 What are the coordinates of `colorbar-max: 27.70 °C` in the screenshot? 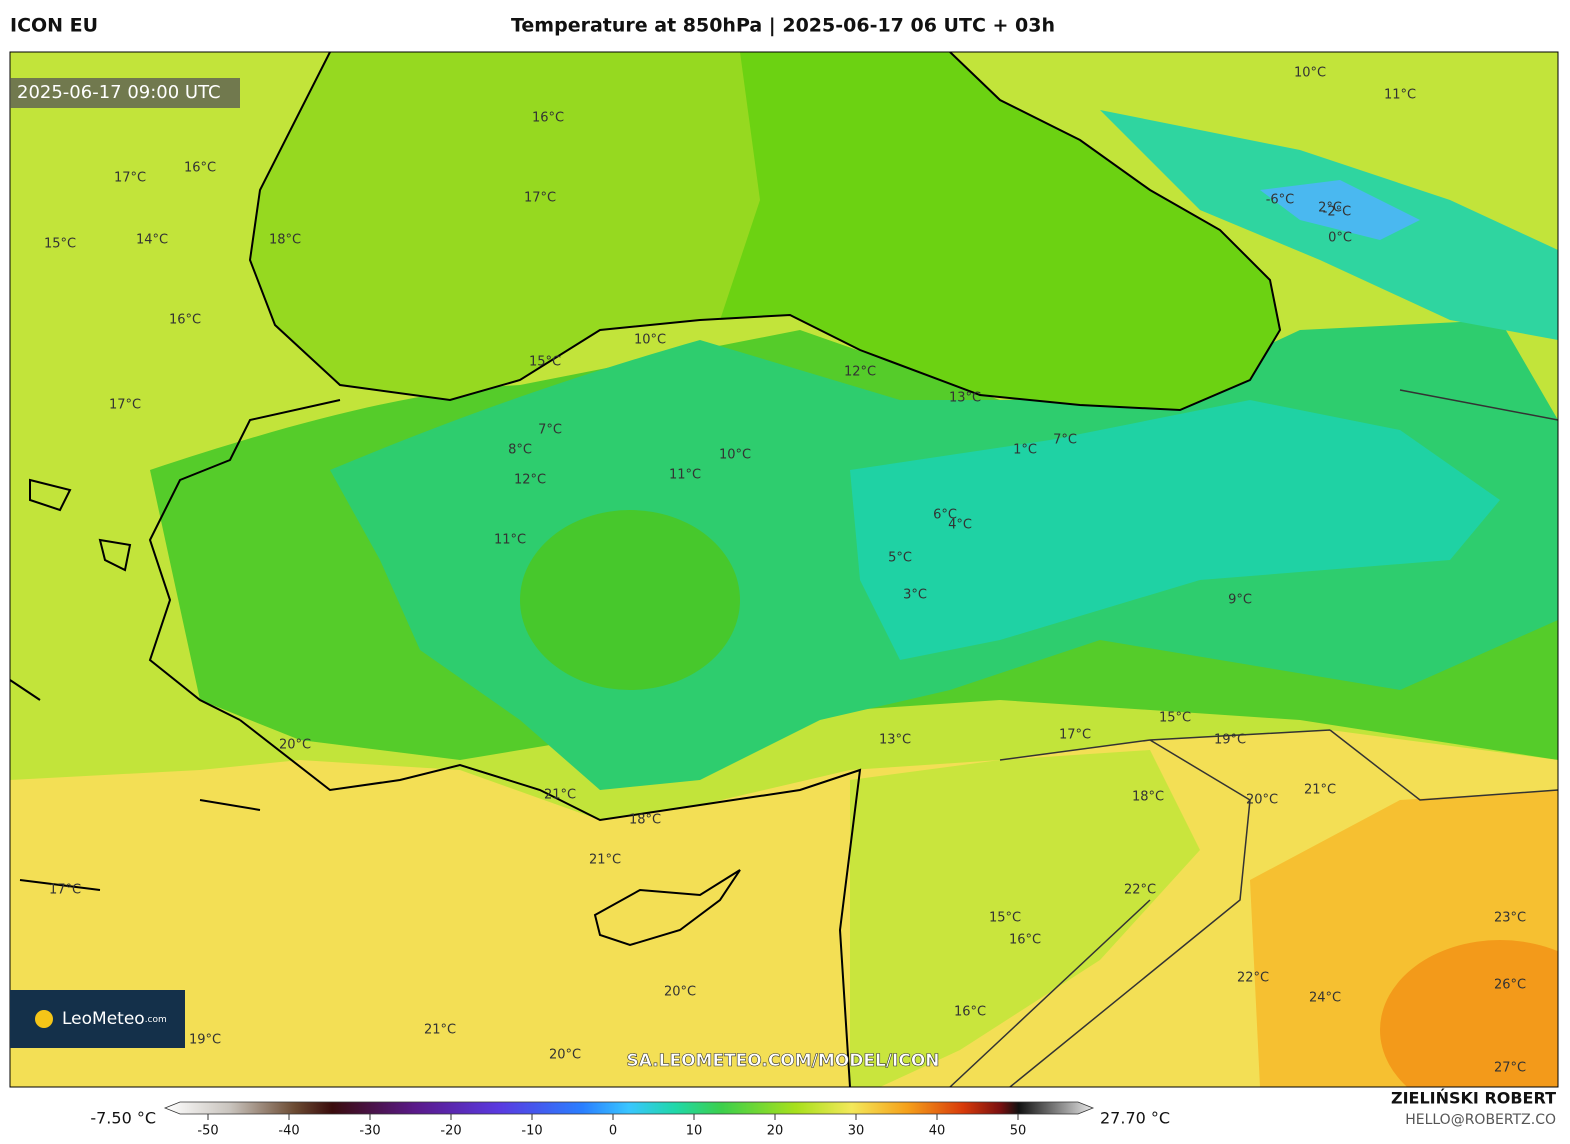 It's located at (1135, 1118).